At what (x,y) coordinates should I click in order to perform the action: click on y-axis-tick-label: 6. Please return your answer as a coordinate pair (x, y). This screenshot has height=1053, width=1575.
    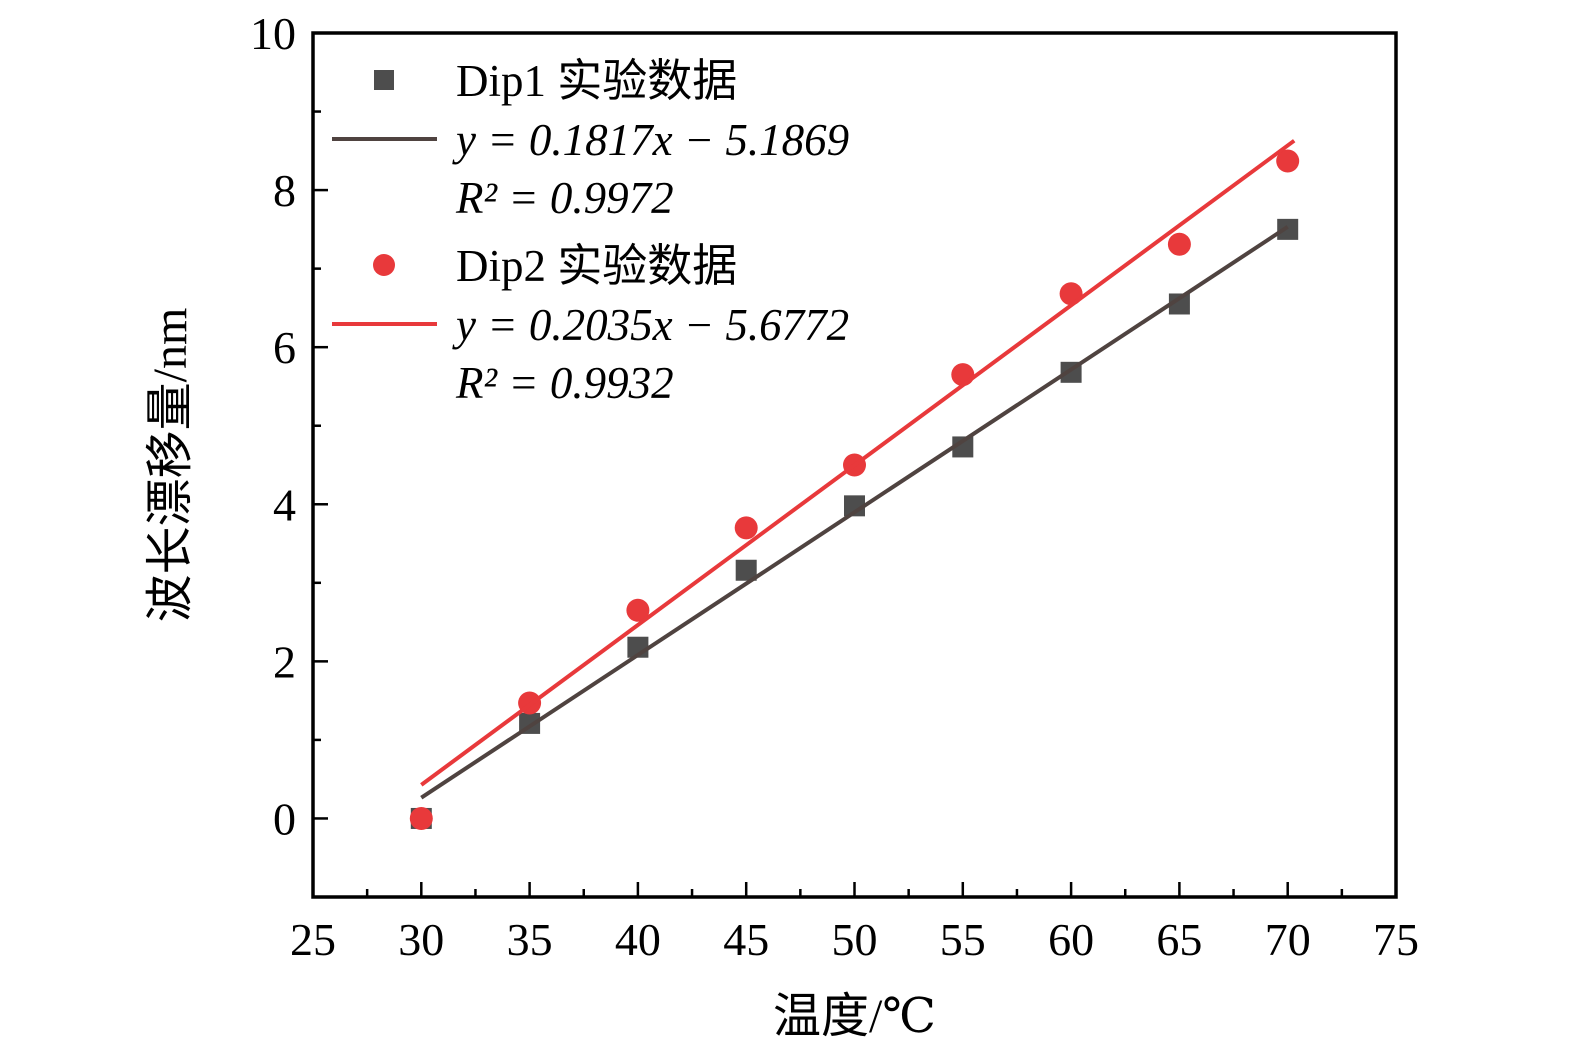
    Looking at the image, I should click on (284, 347).